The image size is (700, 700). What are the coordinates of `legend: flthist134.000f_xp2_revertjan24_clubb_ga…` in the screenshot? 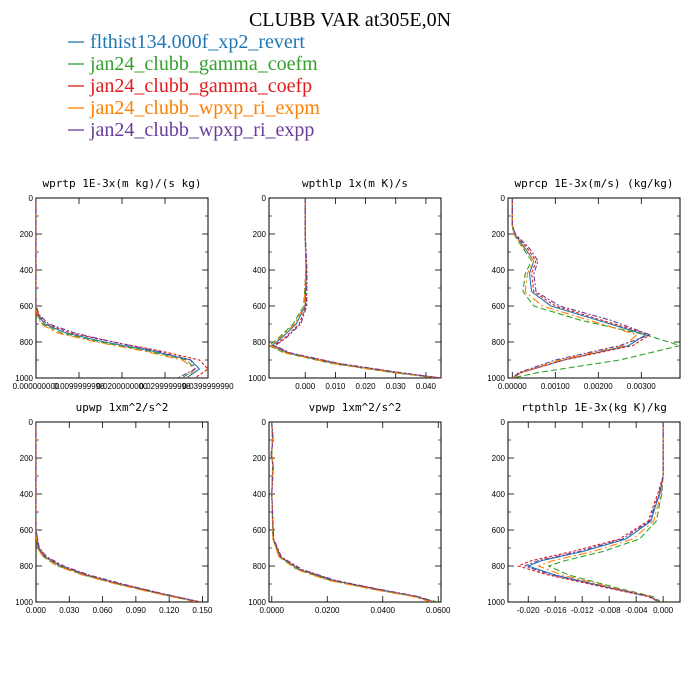 It's located at (194, 86).